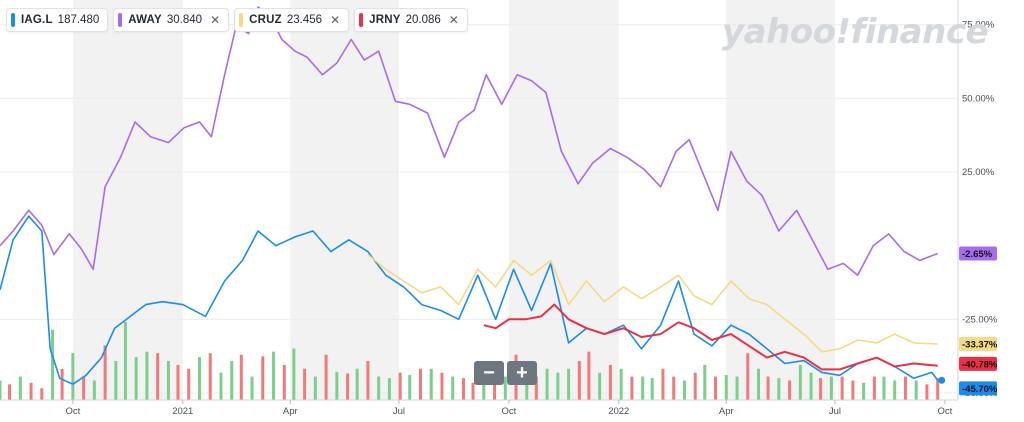 This screenshot has width=1024, height=422. What do you see at coordinates (290, 411) in the screenshot?
I see `x-tick-label: Apr` at bounding box center [290, 411].